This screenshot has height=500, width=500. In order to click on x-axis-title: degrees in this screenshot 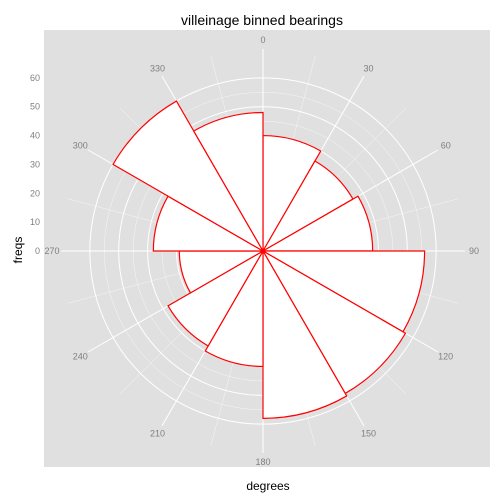, I will do `click(267, 486)`.